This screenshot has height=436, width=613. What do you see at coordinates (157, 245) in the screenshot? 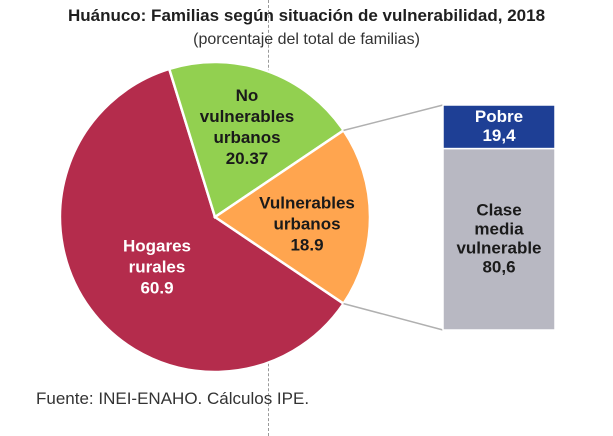
I see `pie-label-hogares-rurales-label-line-1: Hogares` at bounding box center [157, 245].